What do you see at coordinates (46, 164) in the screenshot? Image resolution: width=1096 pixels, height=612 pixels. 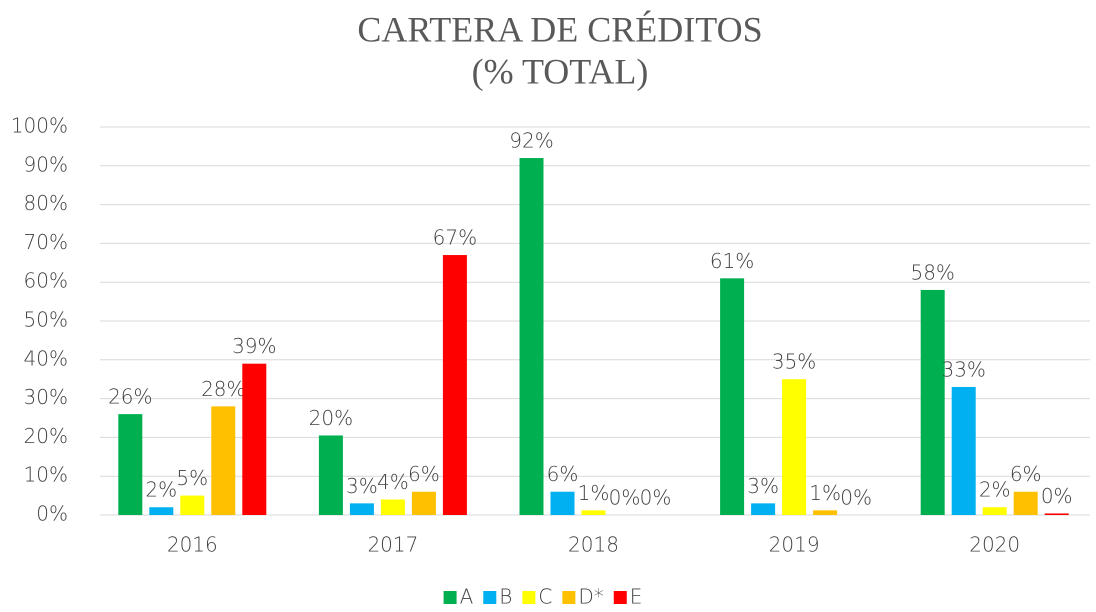 I see `y-tick-label: 90%` at bounding box center [46, 164].